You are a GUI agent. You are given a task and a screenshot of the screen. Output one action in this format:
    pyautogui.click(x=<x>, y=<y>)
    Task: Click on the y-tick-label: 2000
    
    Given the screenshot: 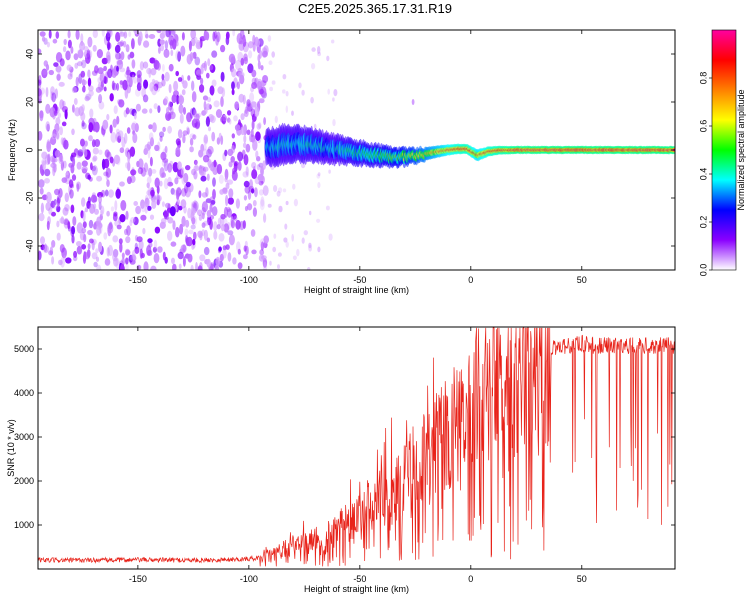 What is the action you would take?
    pyautogui.click(x=24, y=481)
    